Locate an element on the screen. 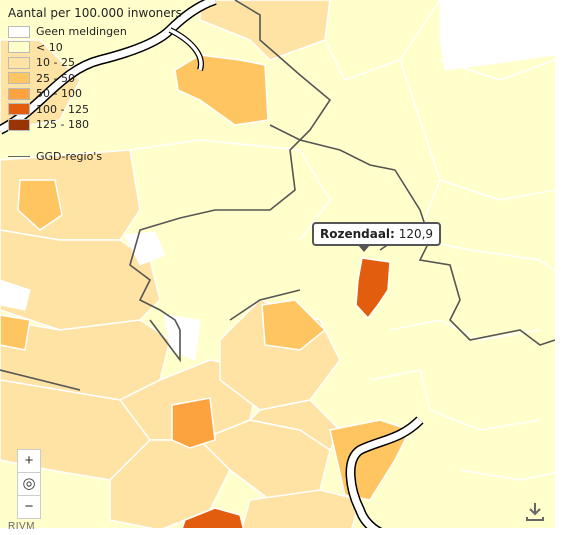  legend-label: Geen meldingen is located at coordinates (81, 32).